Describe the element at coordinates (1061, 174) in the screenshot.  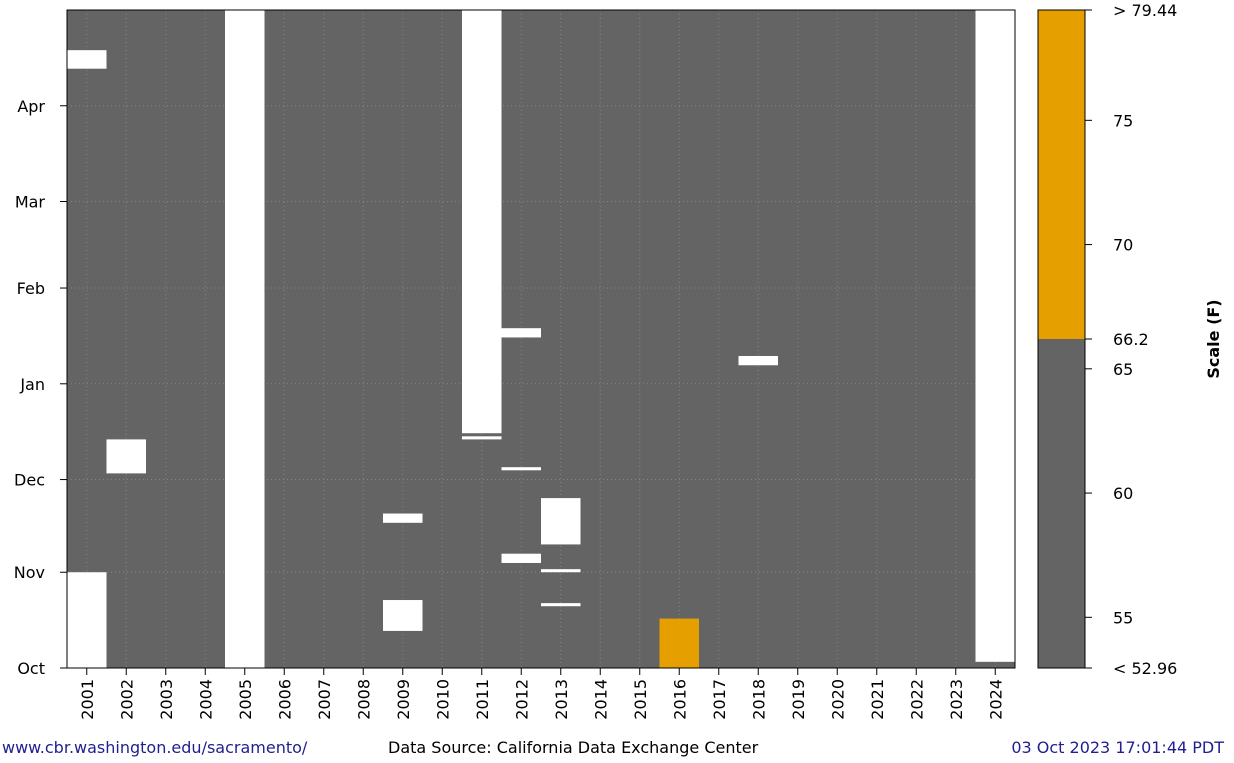
I see `colorbar-high-segment` at that location.